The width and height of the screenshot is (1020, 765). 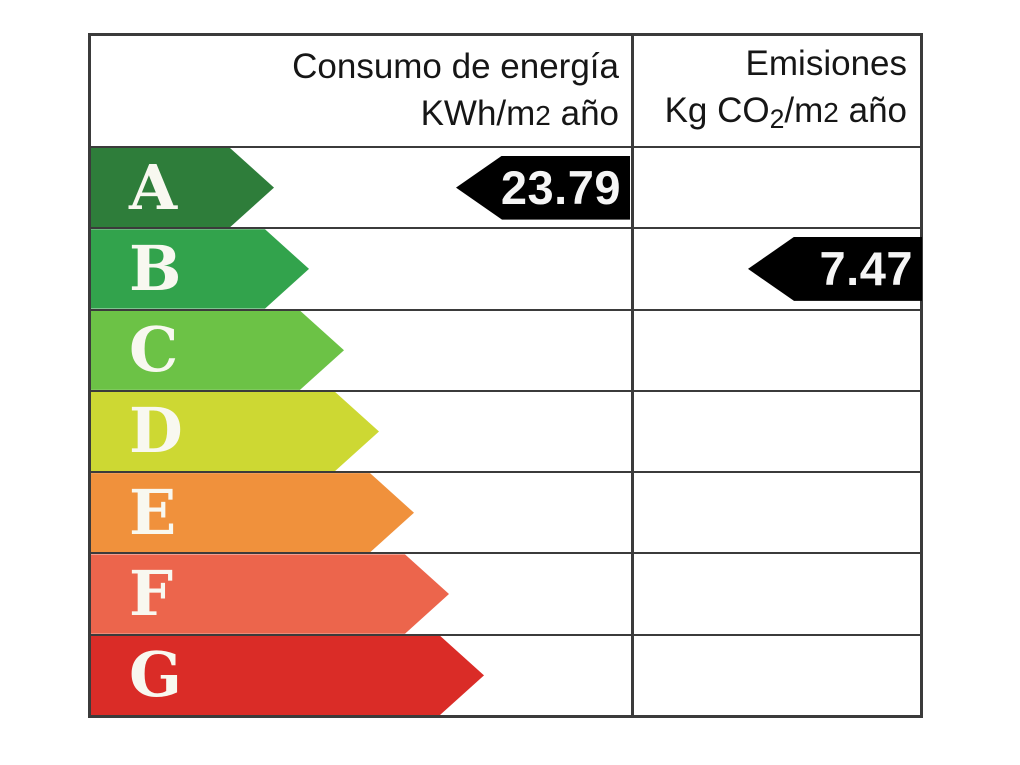 What do you see at coordinates (153, 512) in the screenshot?
I see `rating-letter-e: E` at bounding box center [153, 512].